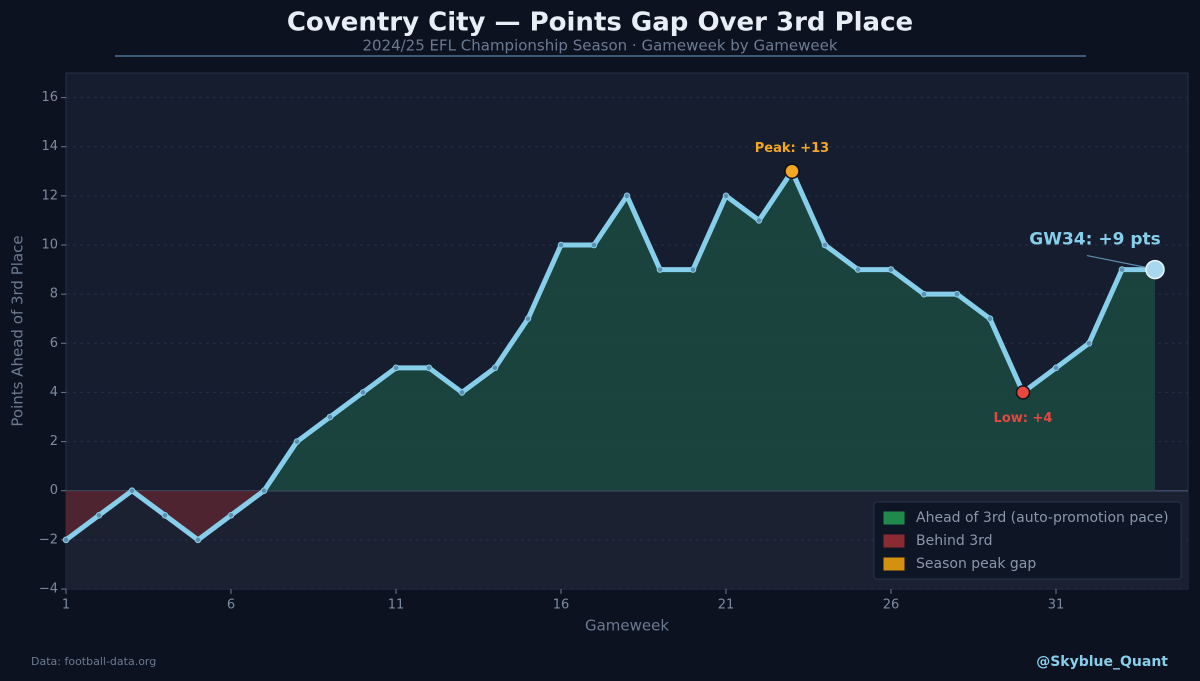 The height and width of the screenshot is (681, 1200). Describe the element at coordinates (627, 626) in the screenshot. I see `x-axis-label: Gameweek` at that location.